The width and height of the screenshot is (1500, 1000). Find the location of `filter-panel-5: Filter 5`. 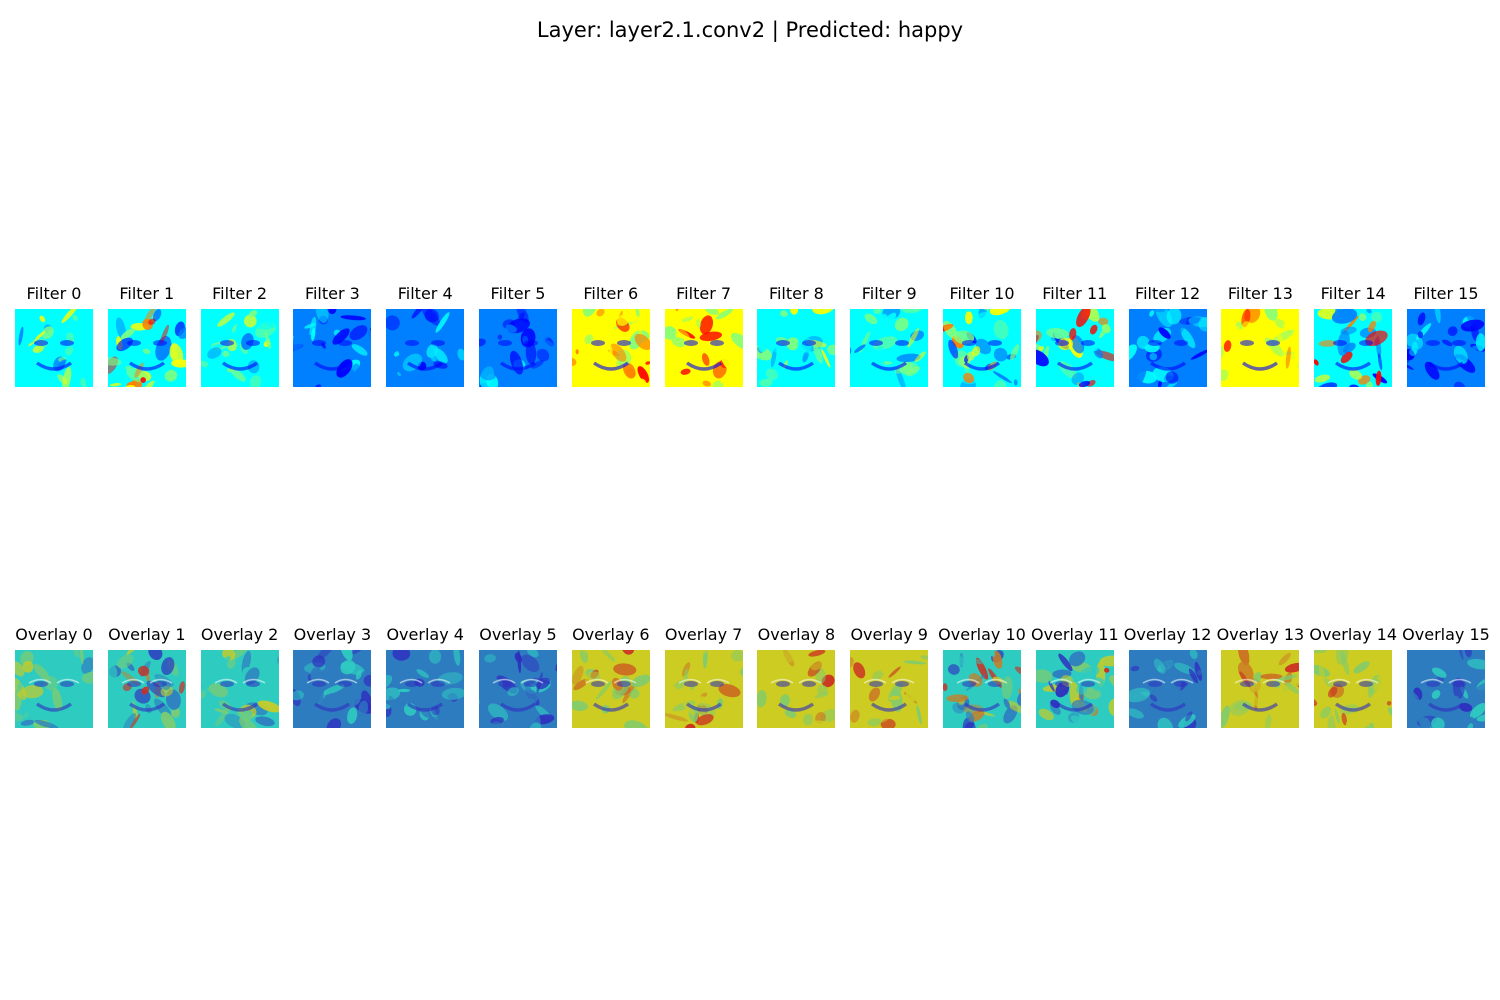

filter-panel-5: Filter 5 is located at coordinates (518, 339).